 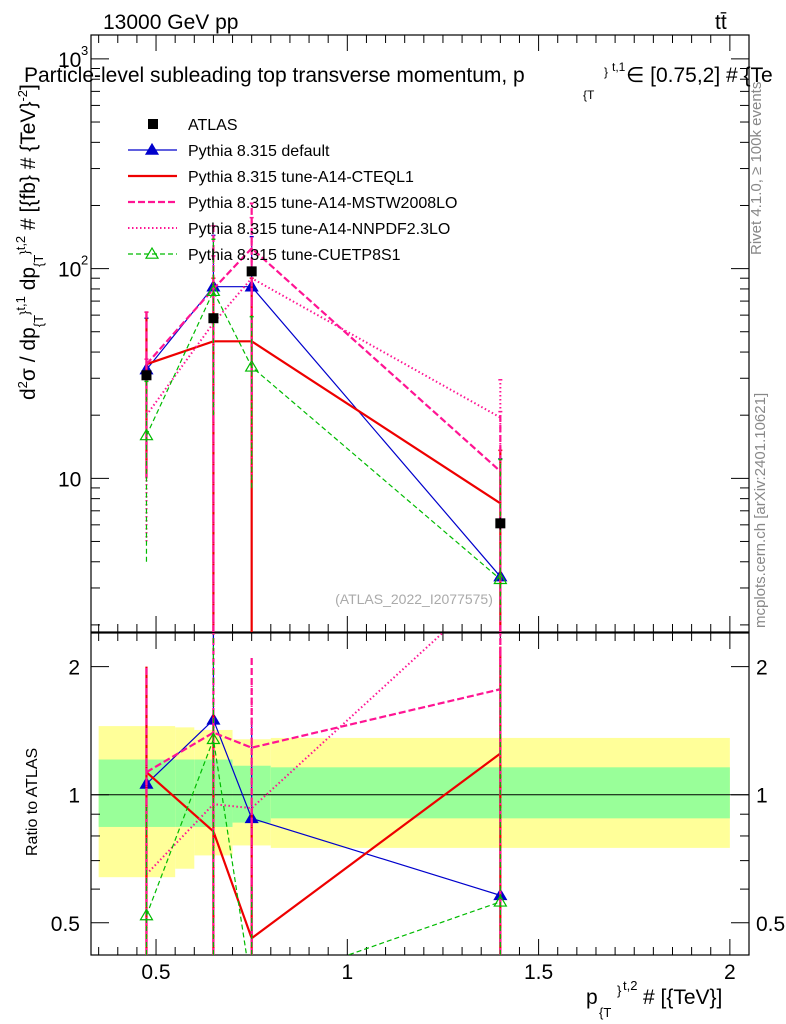 What do you see at coordinates (74, 668) in the screenshot?
I see `ratio-tick-2: 2` at bounding box center [74, 668].